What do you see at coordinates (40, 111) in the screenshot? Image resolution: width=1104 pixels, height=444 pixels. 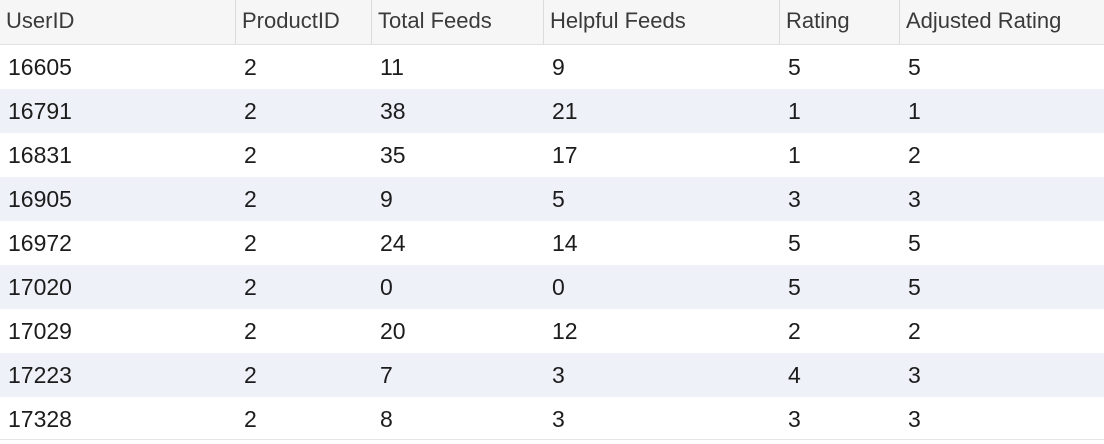 I see `cell-userid: 16791` at bounding box center [40, 111].